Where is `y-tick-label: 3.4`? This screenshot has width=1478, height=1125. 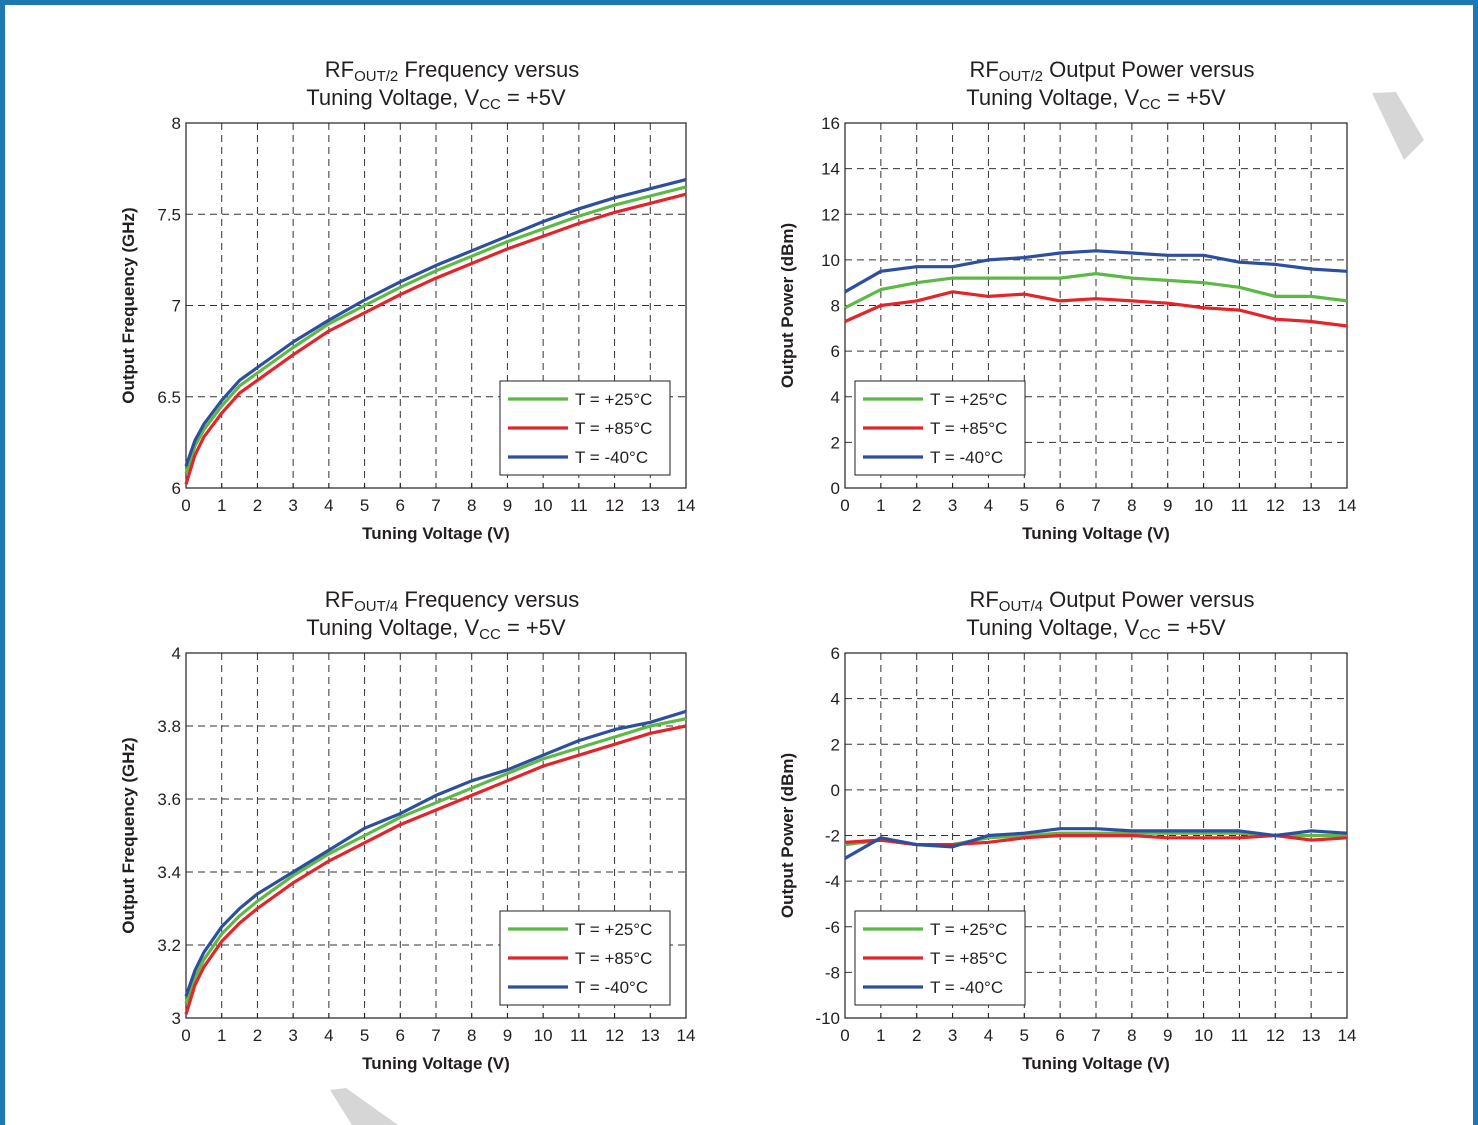
y-tick-label: 3.4 is located at coordinates (169, 872).